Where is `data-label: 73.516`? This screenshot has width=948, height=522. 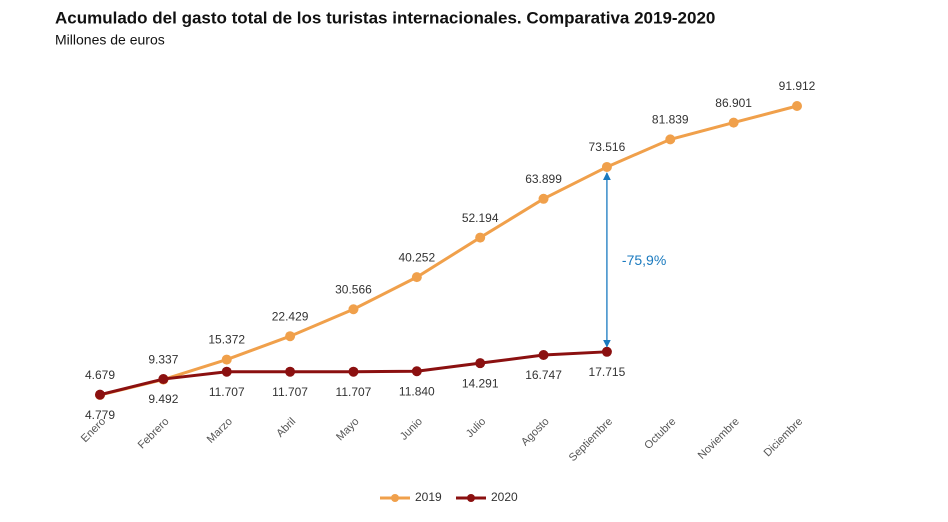
data-label: 73.516 is located at coordinates (607, 147).